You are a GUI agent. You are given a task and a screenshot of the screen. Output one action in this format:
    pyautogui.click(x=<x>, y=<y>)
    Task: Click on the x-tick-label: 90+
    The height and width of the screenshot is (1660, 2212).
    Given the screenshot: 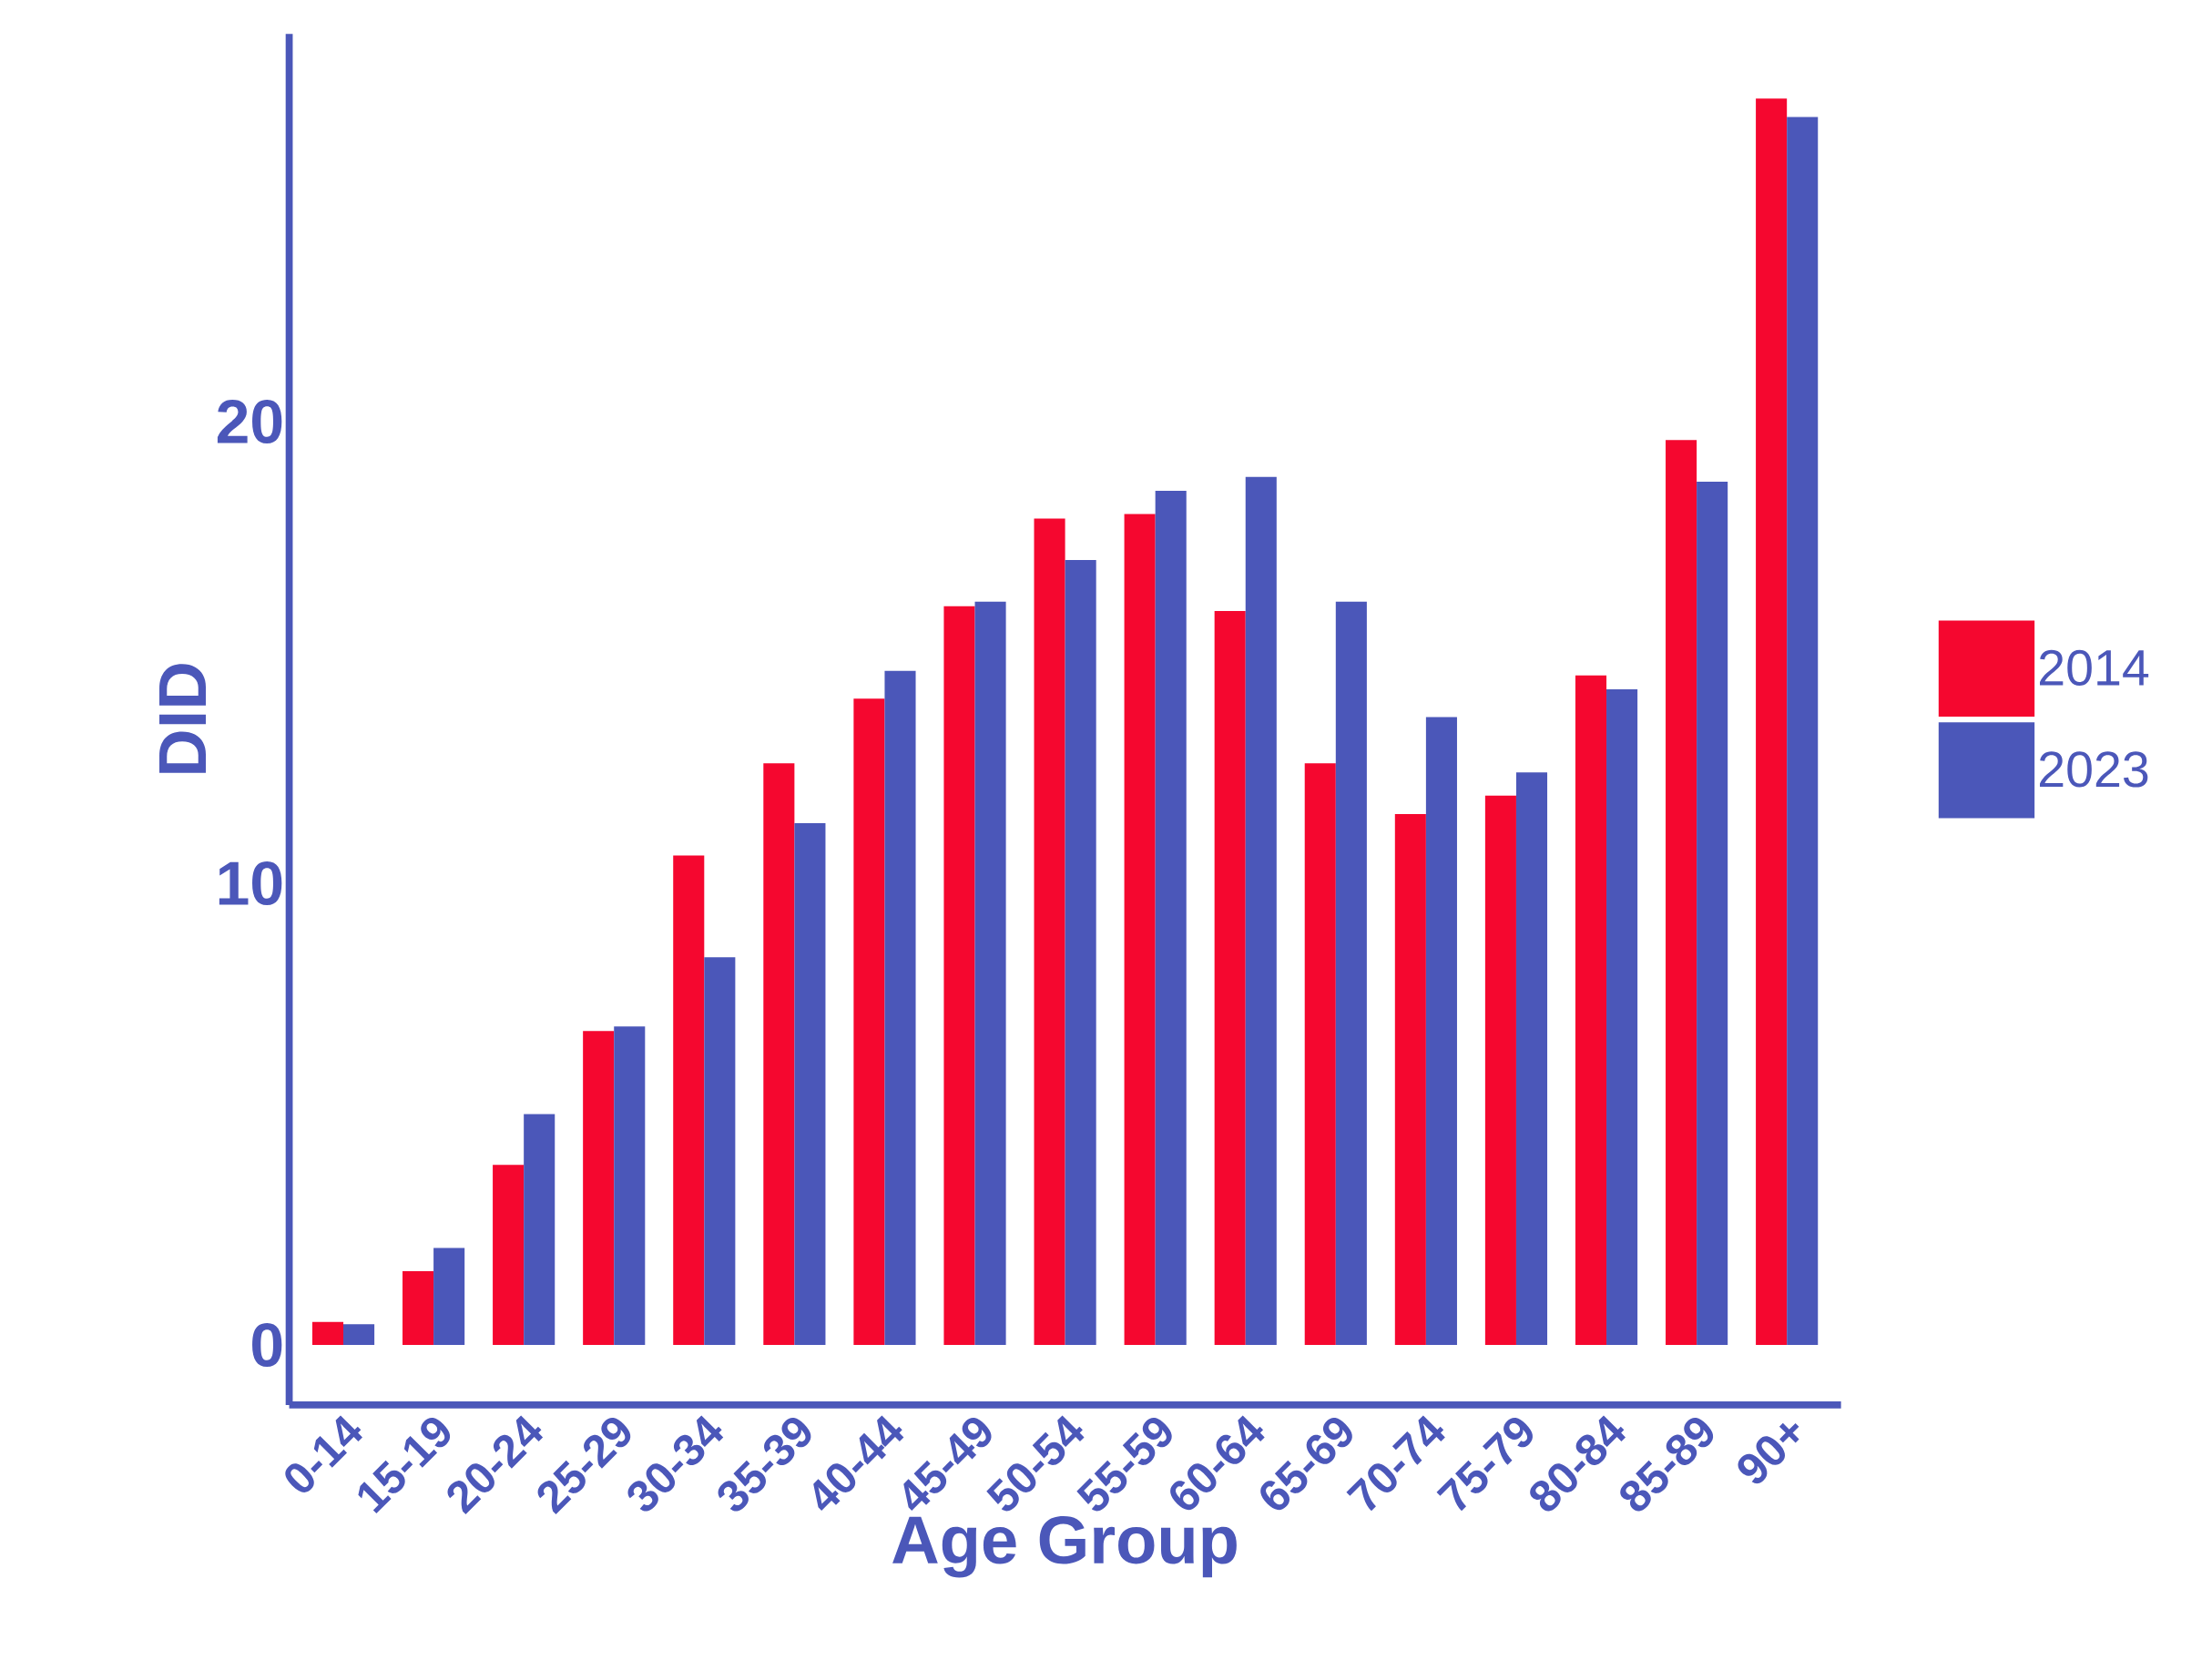 What is the action you would take?
    pyautogui.click(x=1769, y=1452)
    